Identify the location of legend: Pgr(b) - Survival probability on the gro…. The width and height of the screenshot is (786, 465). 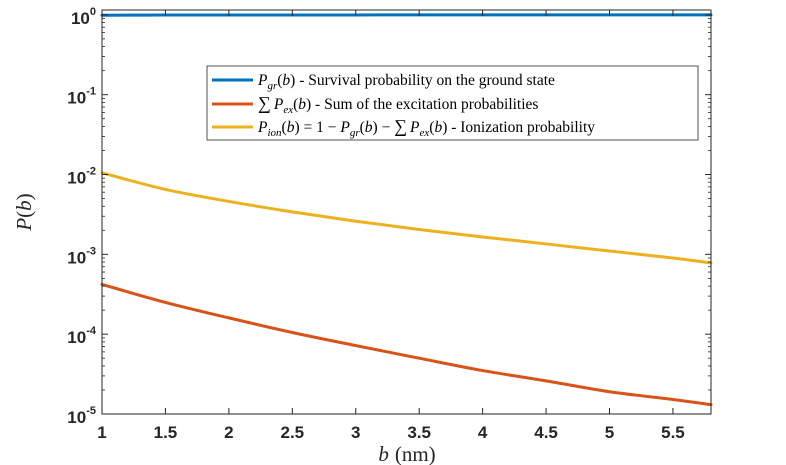
(452, 103).